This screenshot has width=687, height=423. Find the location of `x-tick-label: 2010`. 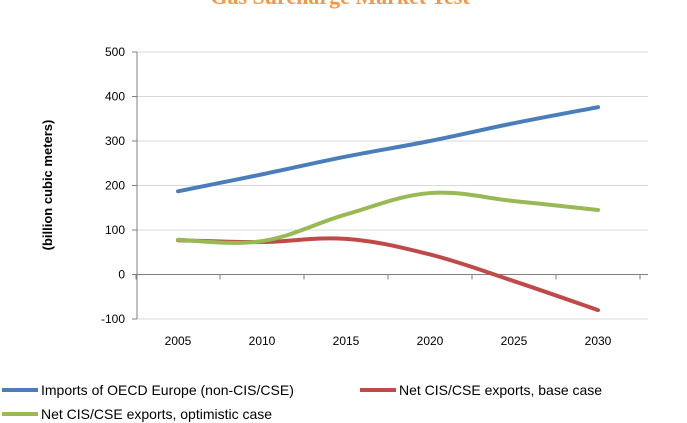

x-tick-label: 2010 is located at coordinates (262, 341).